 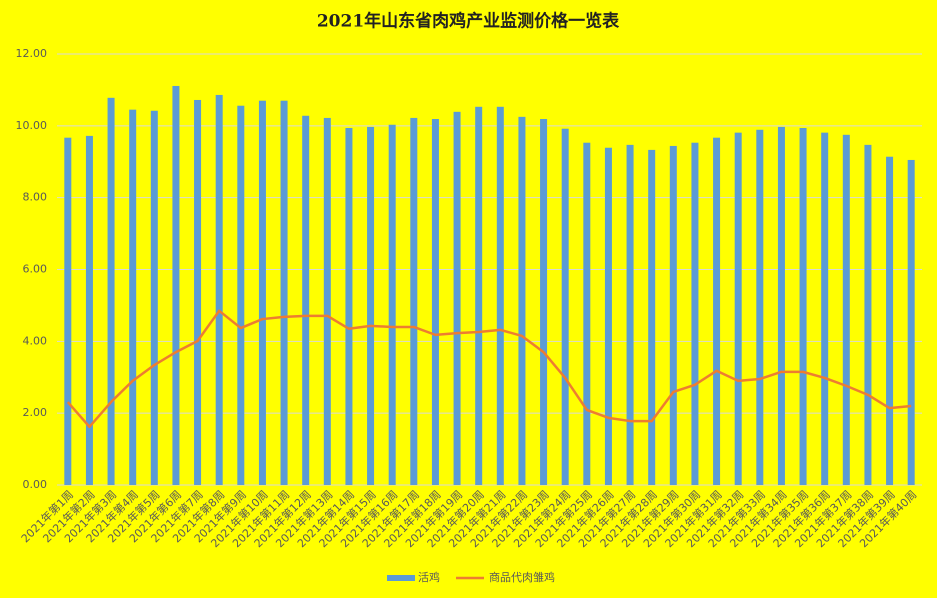 I want to click on y-tick-label: 10.00, so click(x=32, y=125).